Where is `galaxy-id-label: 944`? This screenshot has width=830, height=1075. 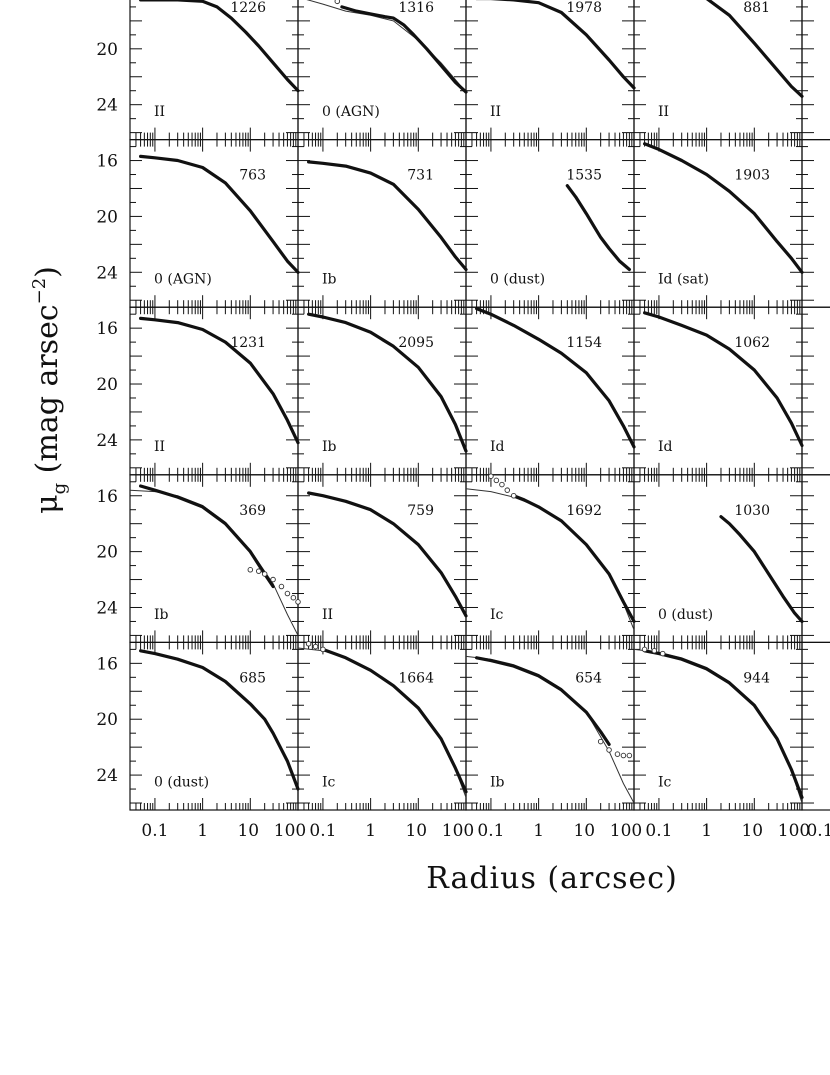
galaxy-id-label: 944 is located at coordinates (756, 678).